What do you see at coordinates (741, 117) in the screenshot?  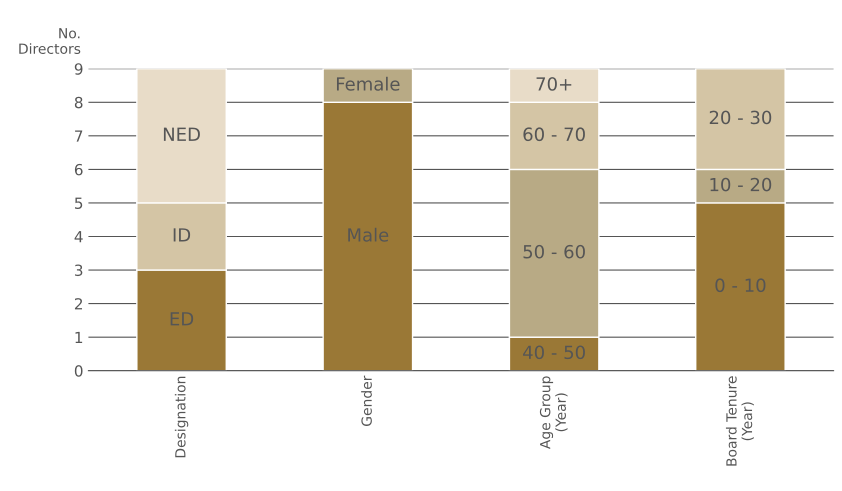 I see `series-label: 20 - 30` at bounding box center [741, 117].